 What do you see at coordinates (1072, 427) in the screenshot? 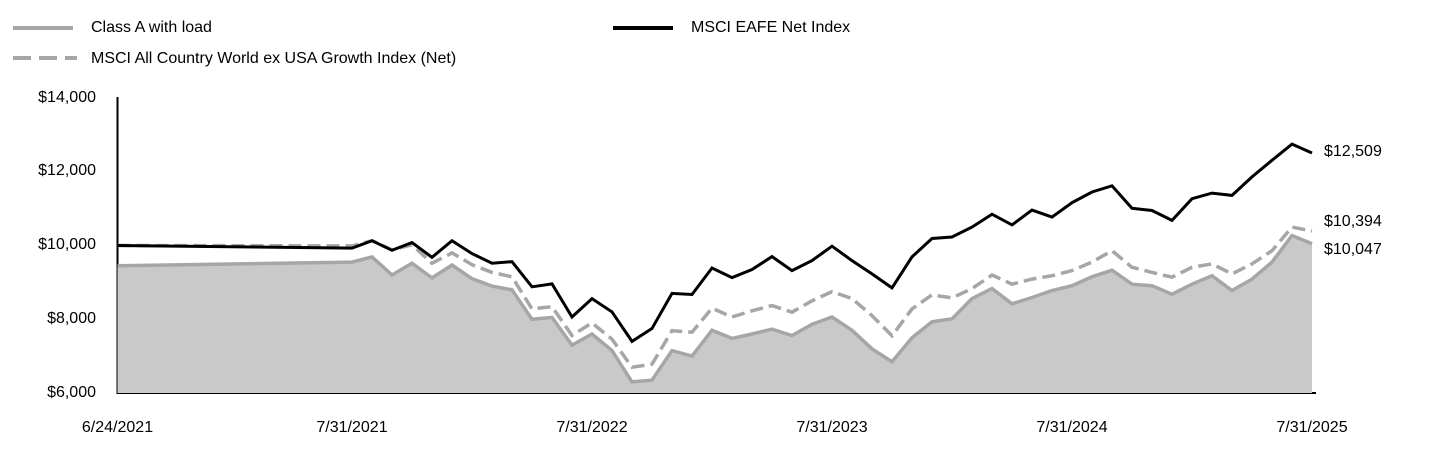
I see `x-axis-tick-label: 7/31/2024` at bounding box center [1072, 427].